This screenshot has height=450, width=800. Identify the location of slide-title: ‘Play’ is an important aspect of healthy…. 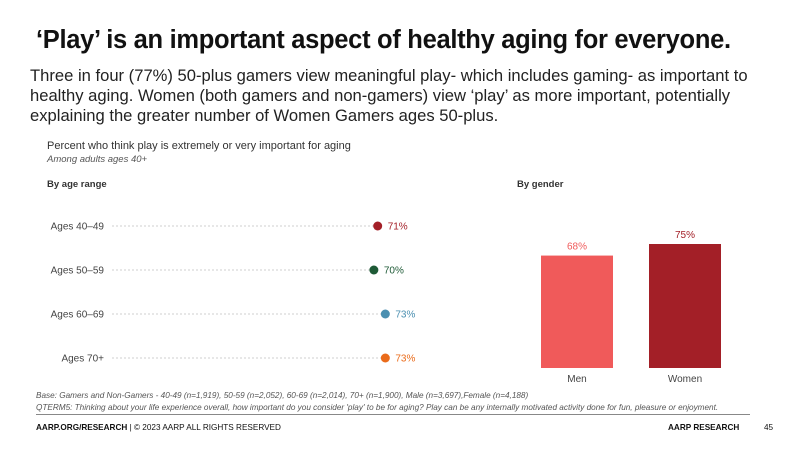
(383, 40).